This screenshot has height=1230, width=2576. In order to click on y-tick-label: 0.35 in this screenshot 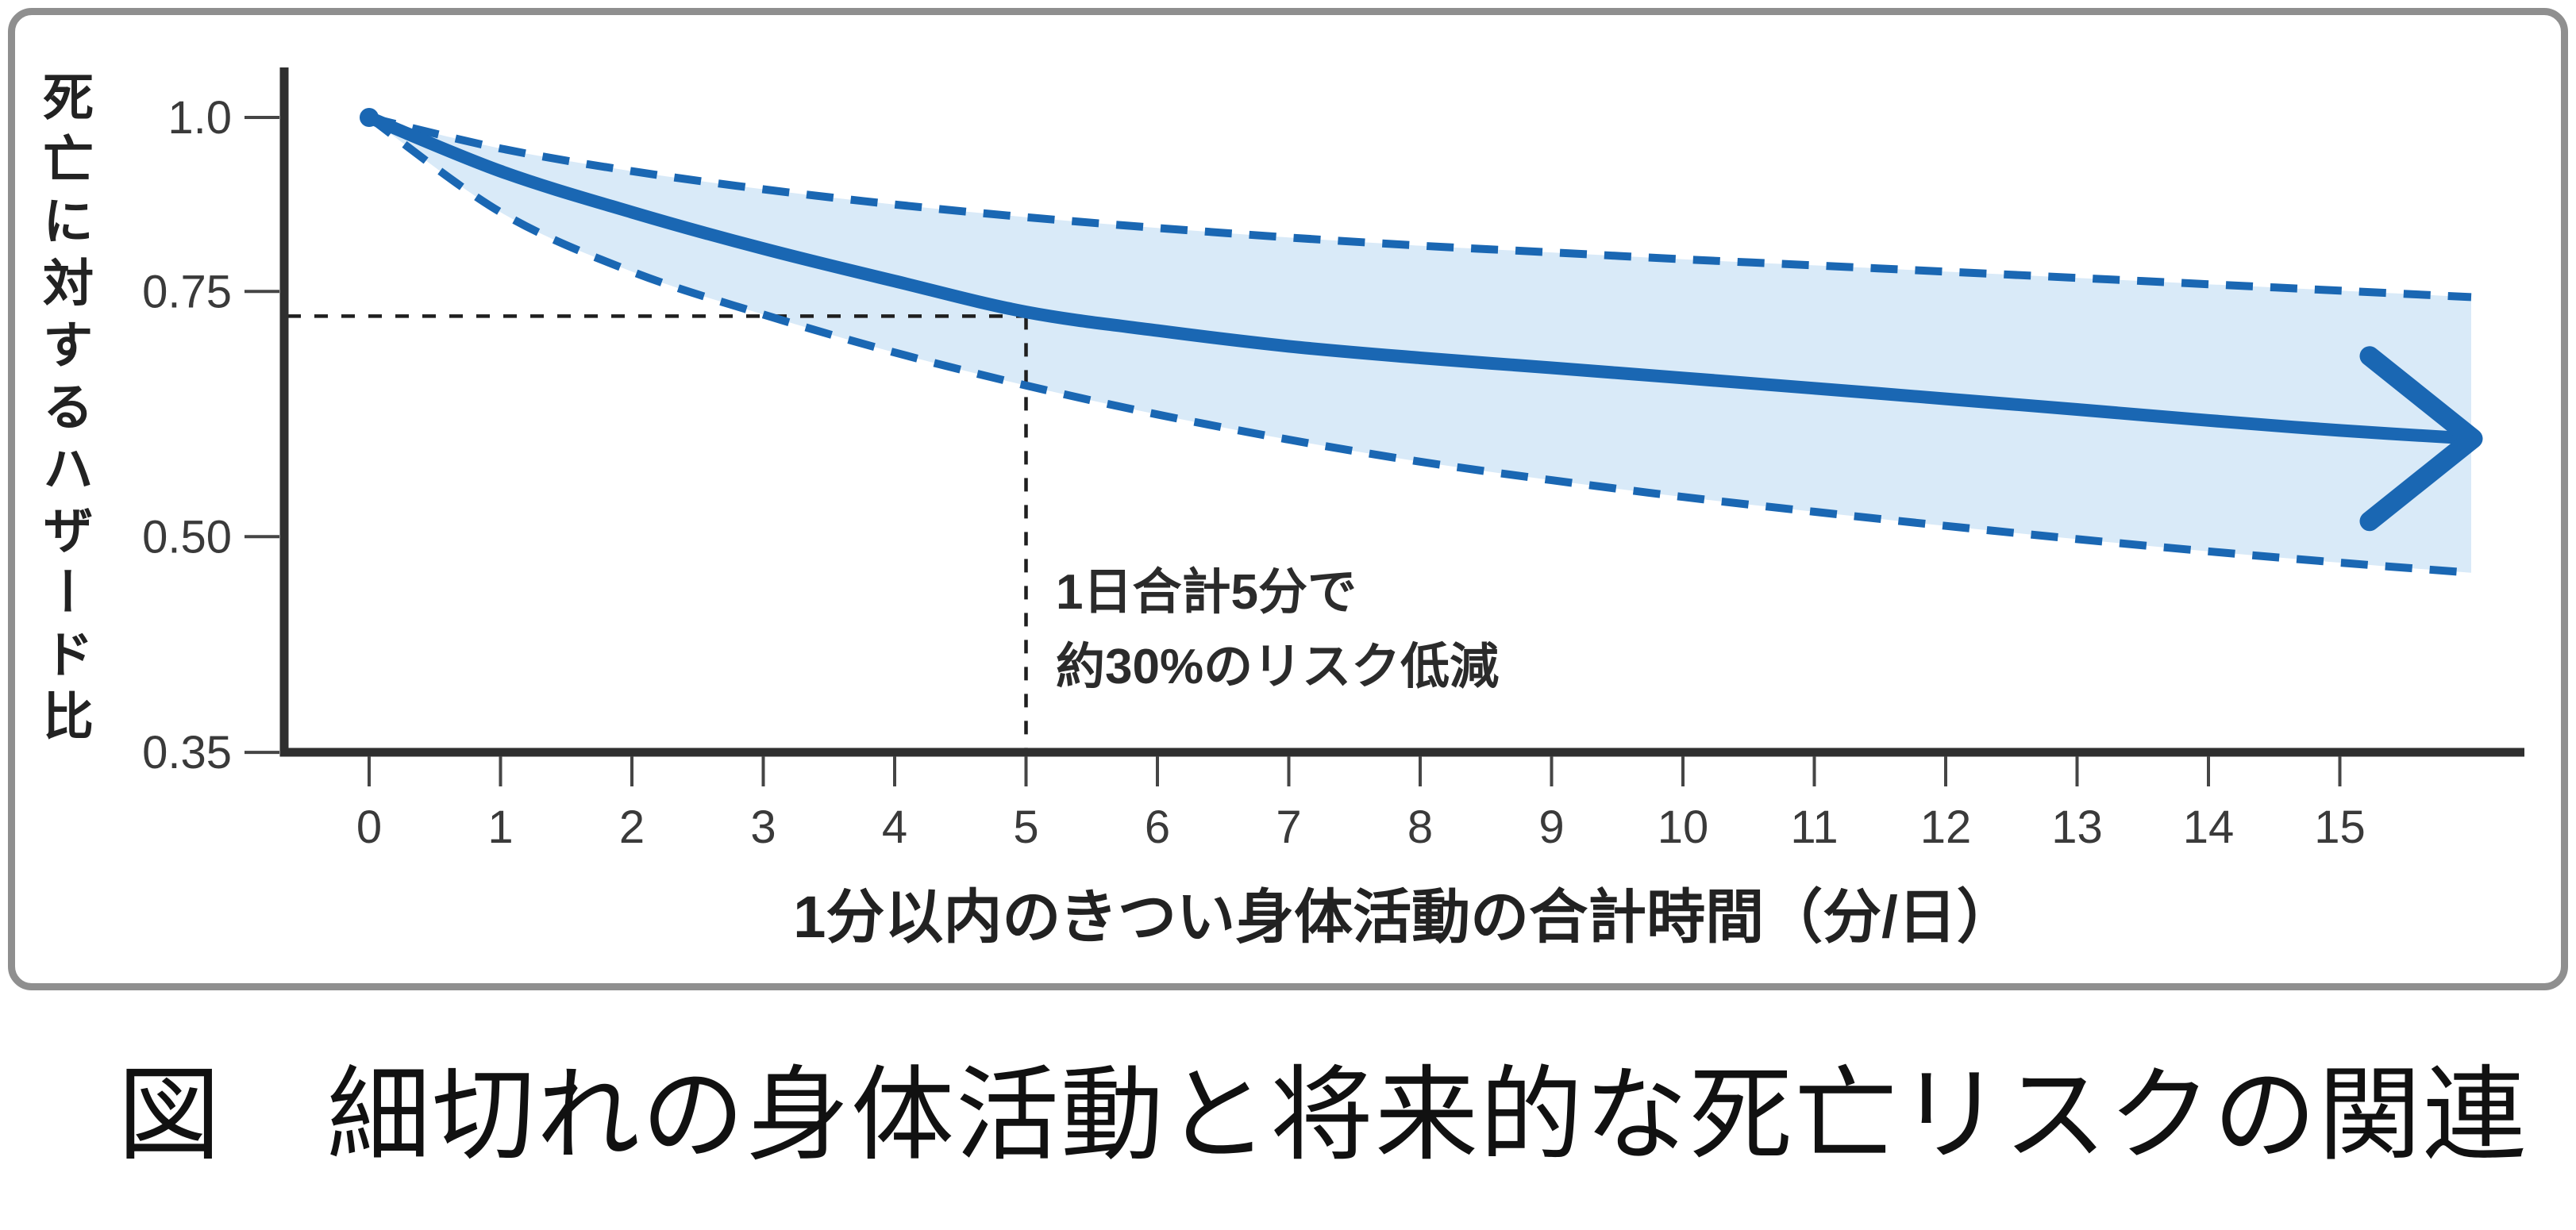, I will do `click(187, 753)`.